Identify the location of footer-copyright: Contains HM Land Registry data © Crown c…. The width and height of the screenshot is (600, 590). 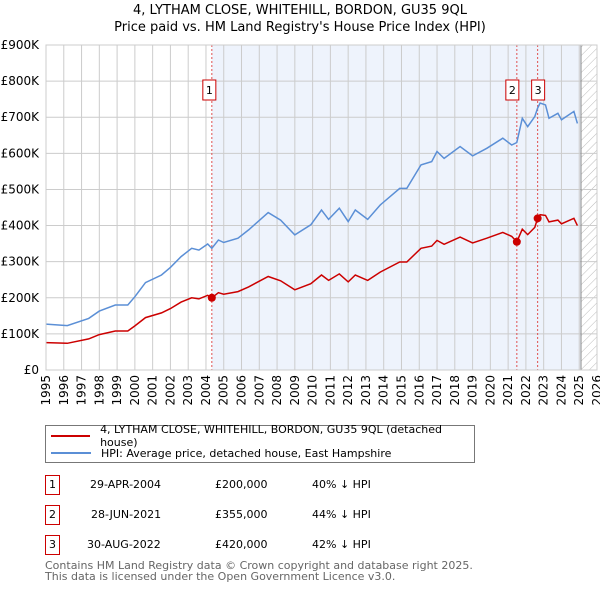
(259, 565).